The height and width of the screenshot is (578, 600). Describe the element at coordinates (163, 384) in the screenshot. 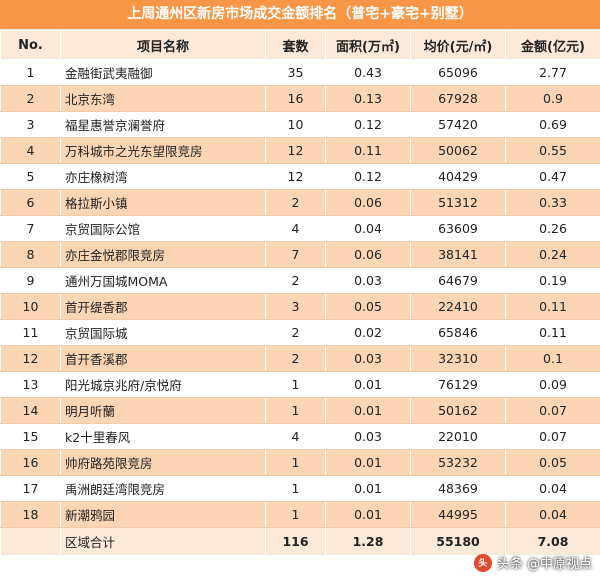

I see `project-name-cell: 阳光城京兆府/京悦府` at that location.